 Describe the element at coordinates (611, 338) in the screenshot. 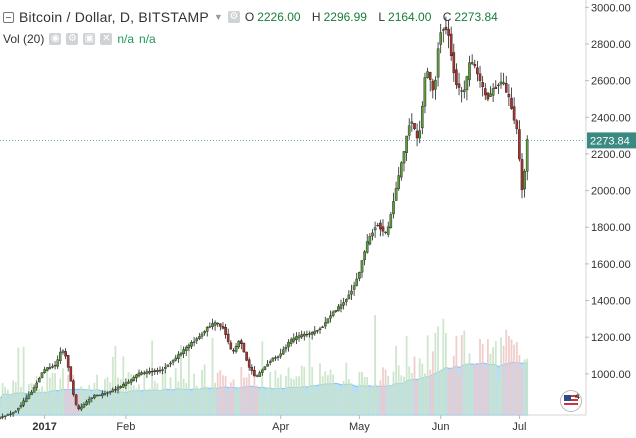

I see `price-tick-label: 1200.00` at that location.